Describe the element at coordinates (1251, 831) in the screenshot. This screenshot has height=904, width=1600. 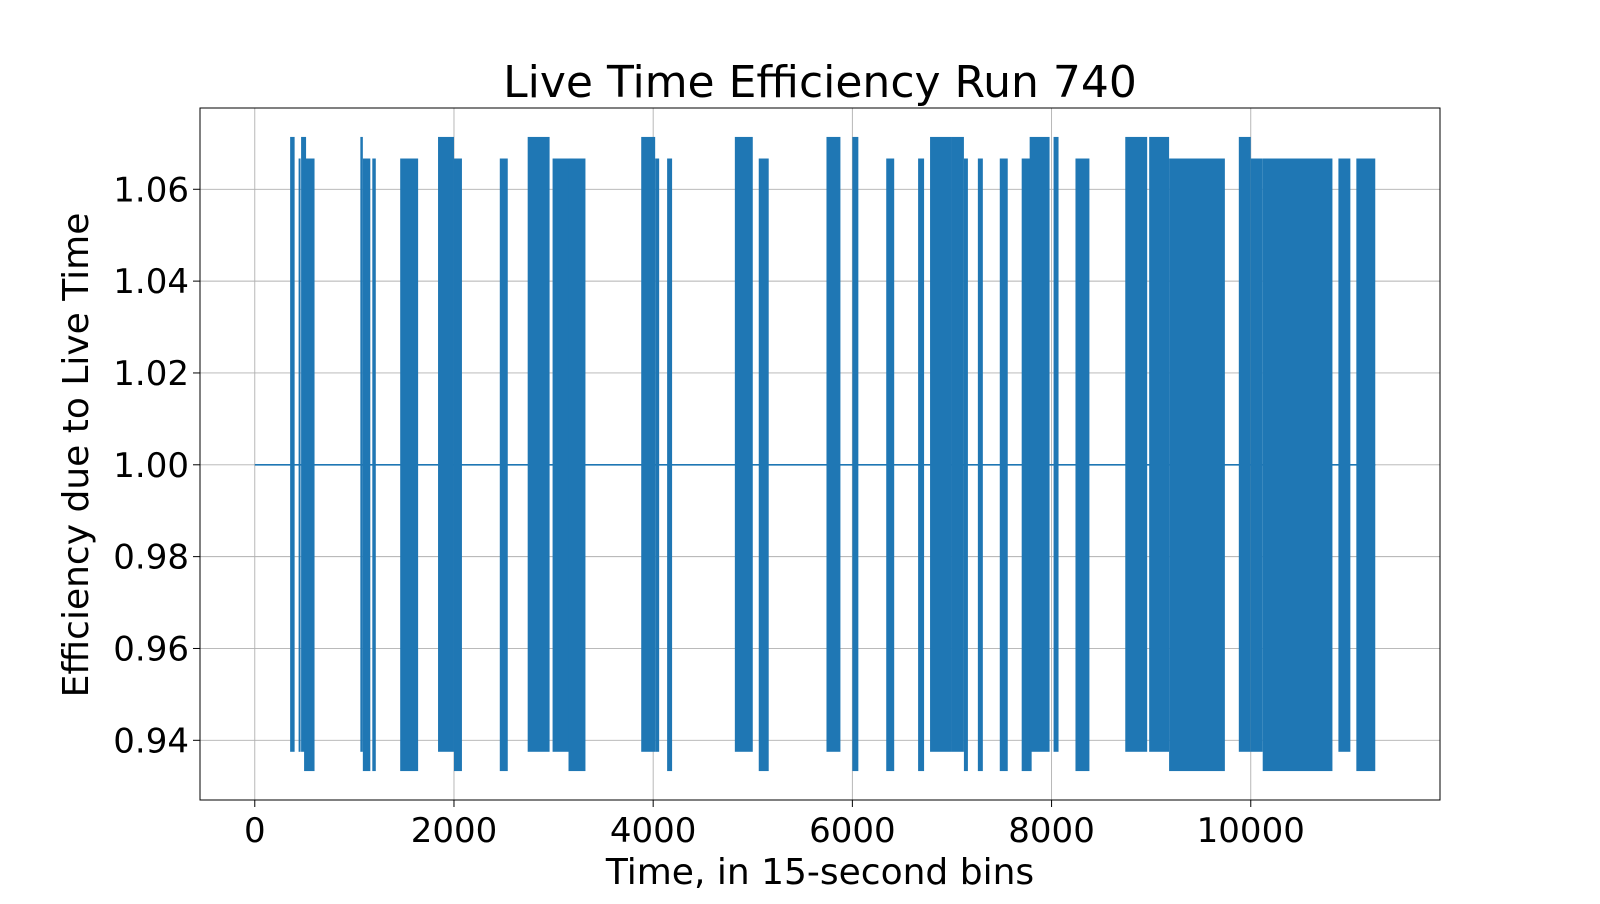
I see `x-tick-label-5: 10000` at that location.